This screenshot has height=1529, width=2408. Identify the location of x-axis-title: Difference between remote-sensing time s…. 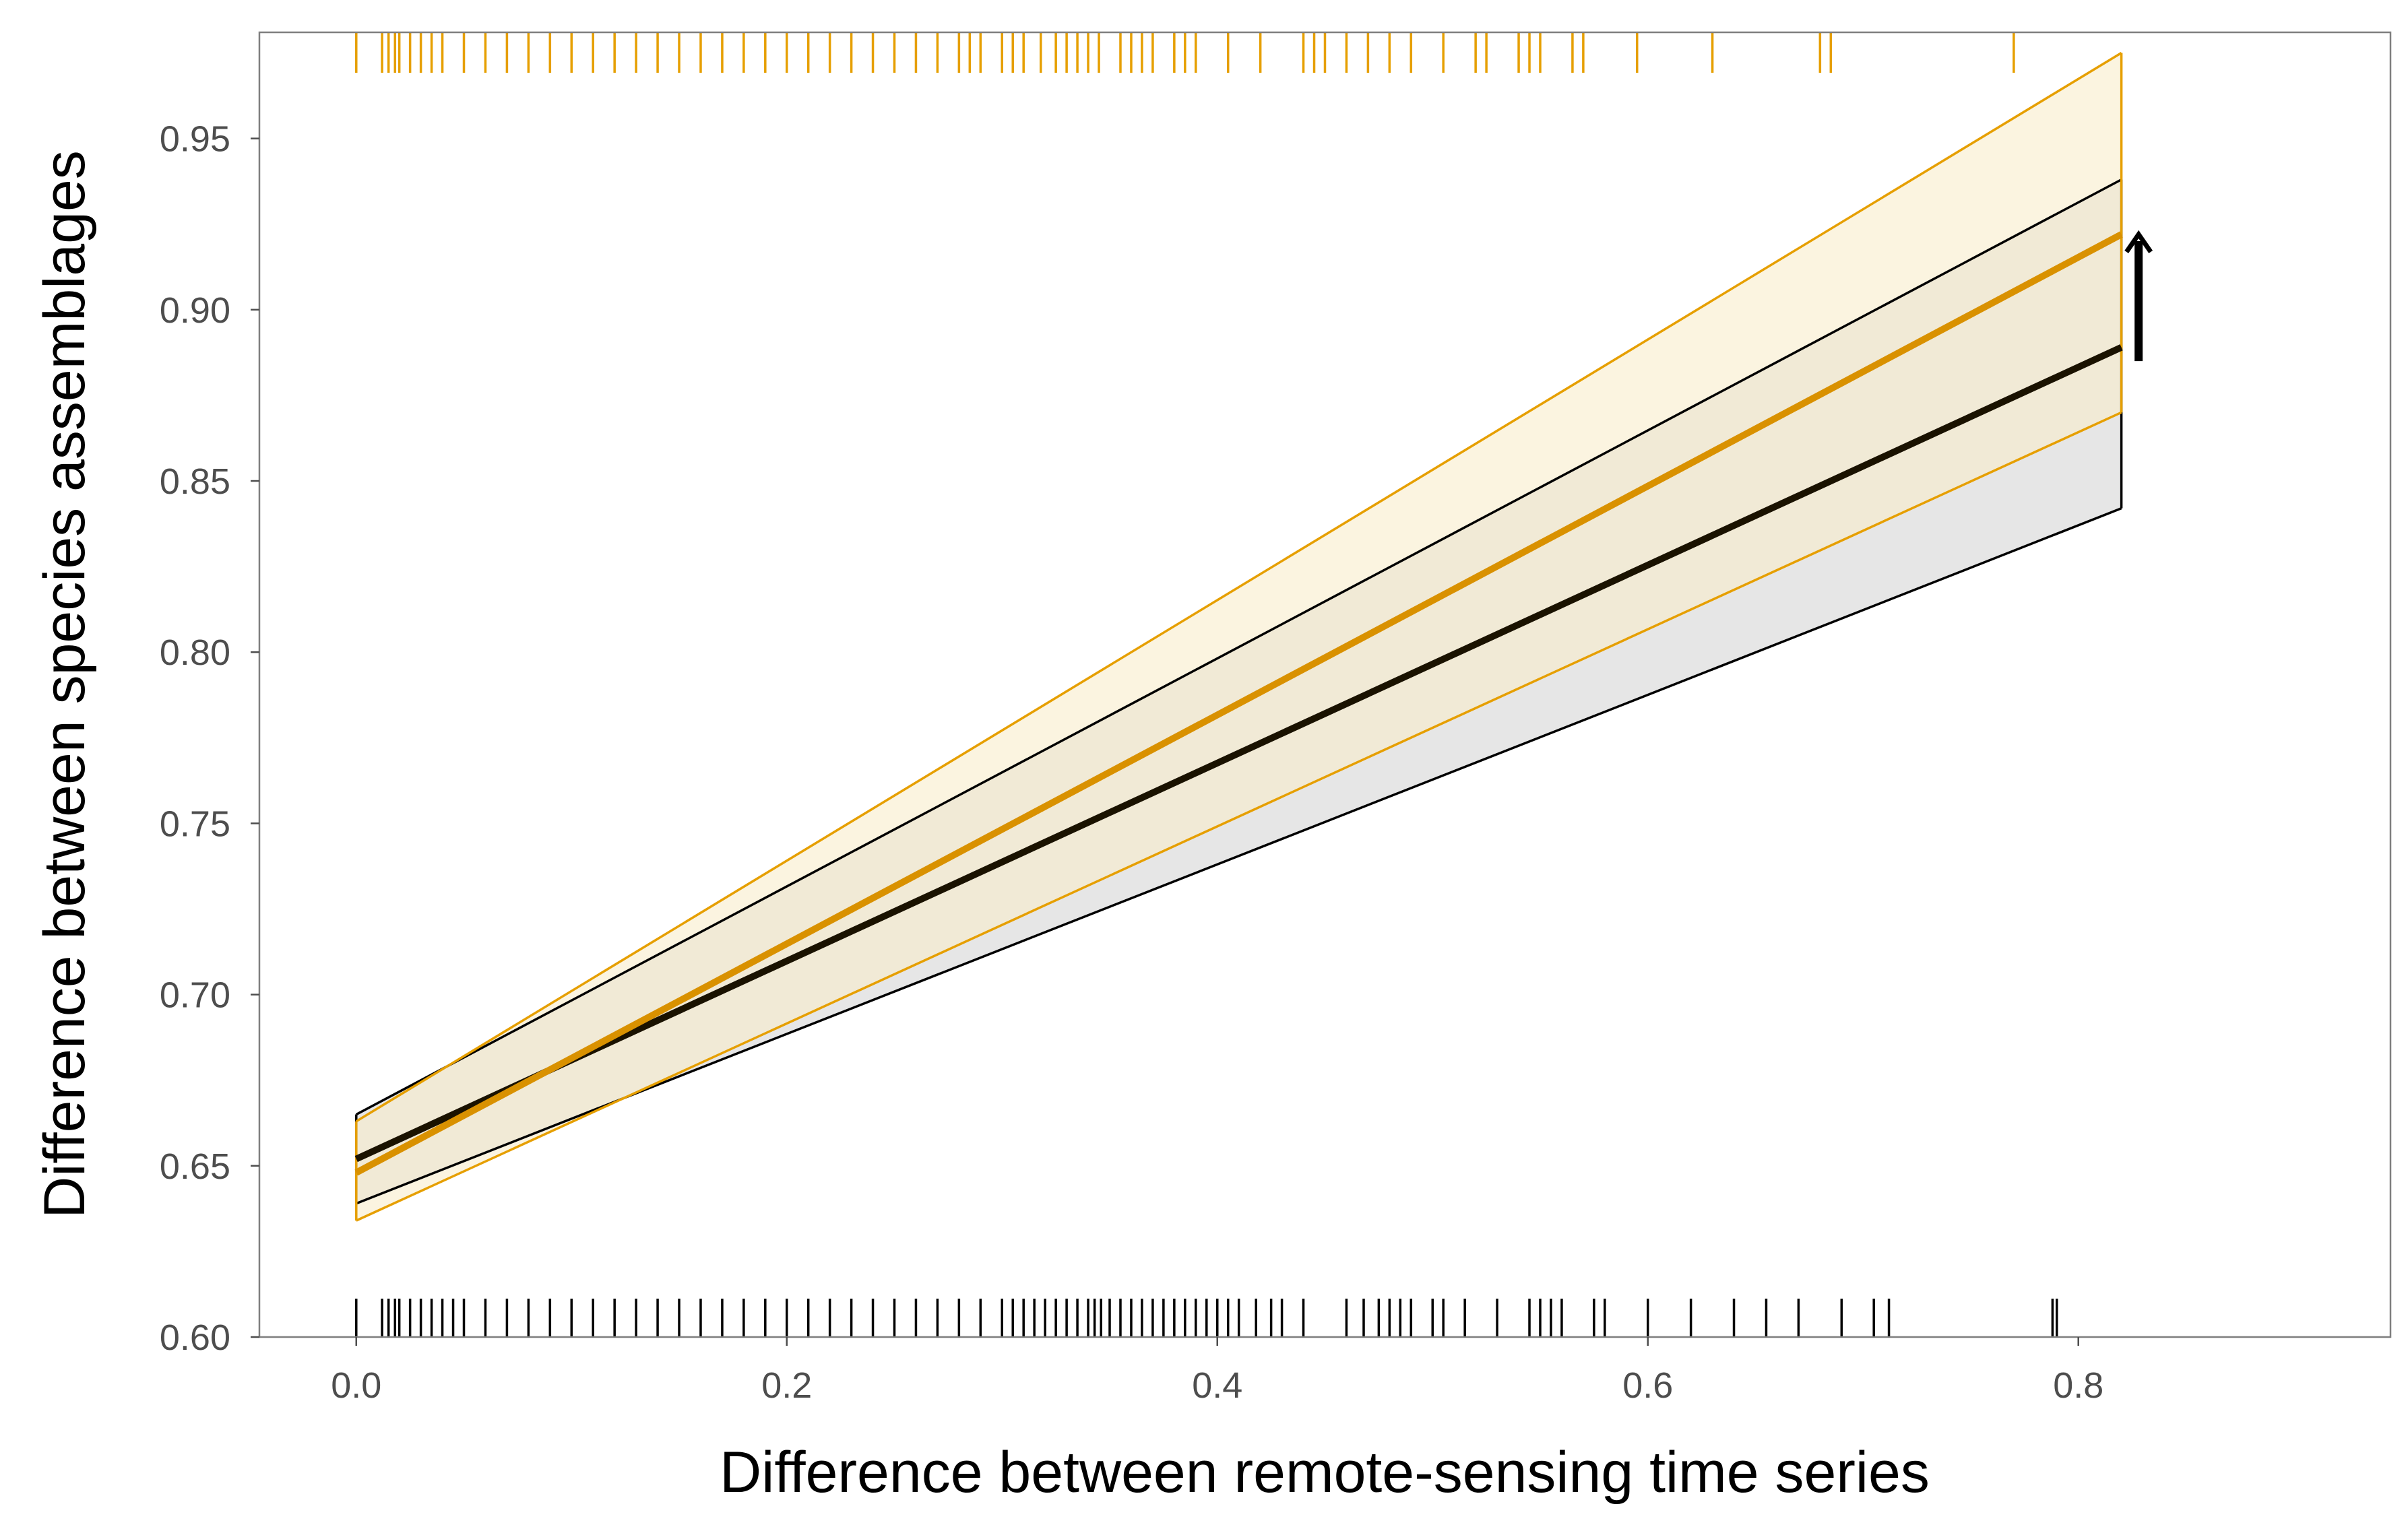
(1325, 1472).